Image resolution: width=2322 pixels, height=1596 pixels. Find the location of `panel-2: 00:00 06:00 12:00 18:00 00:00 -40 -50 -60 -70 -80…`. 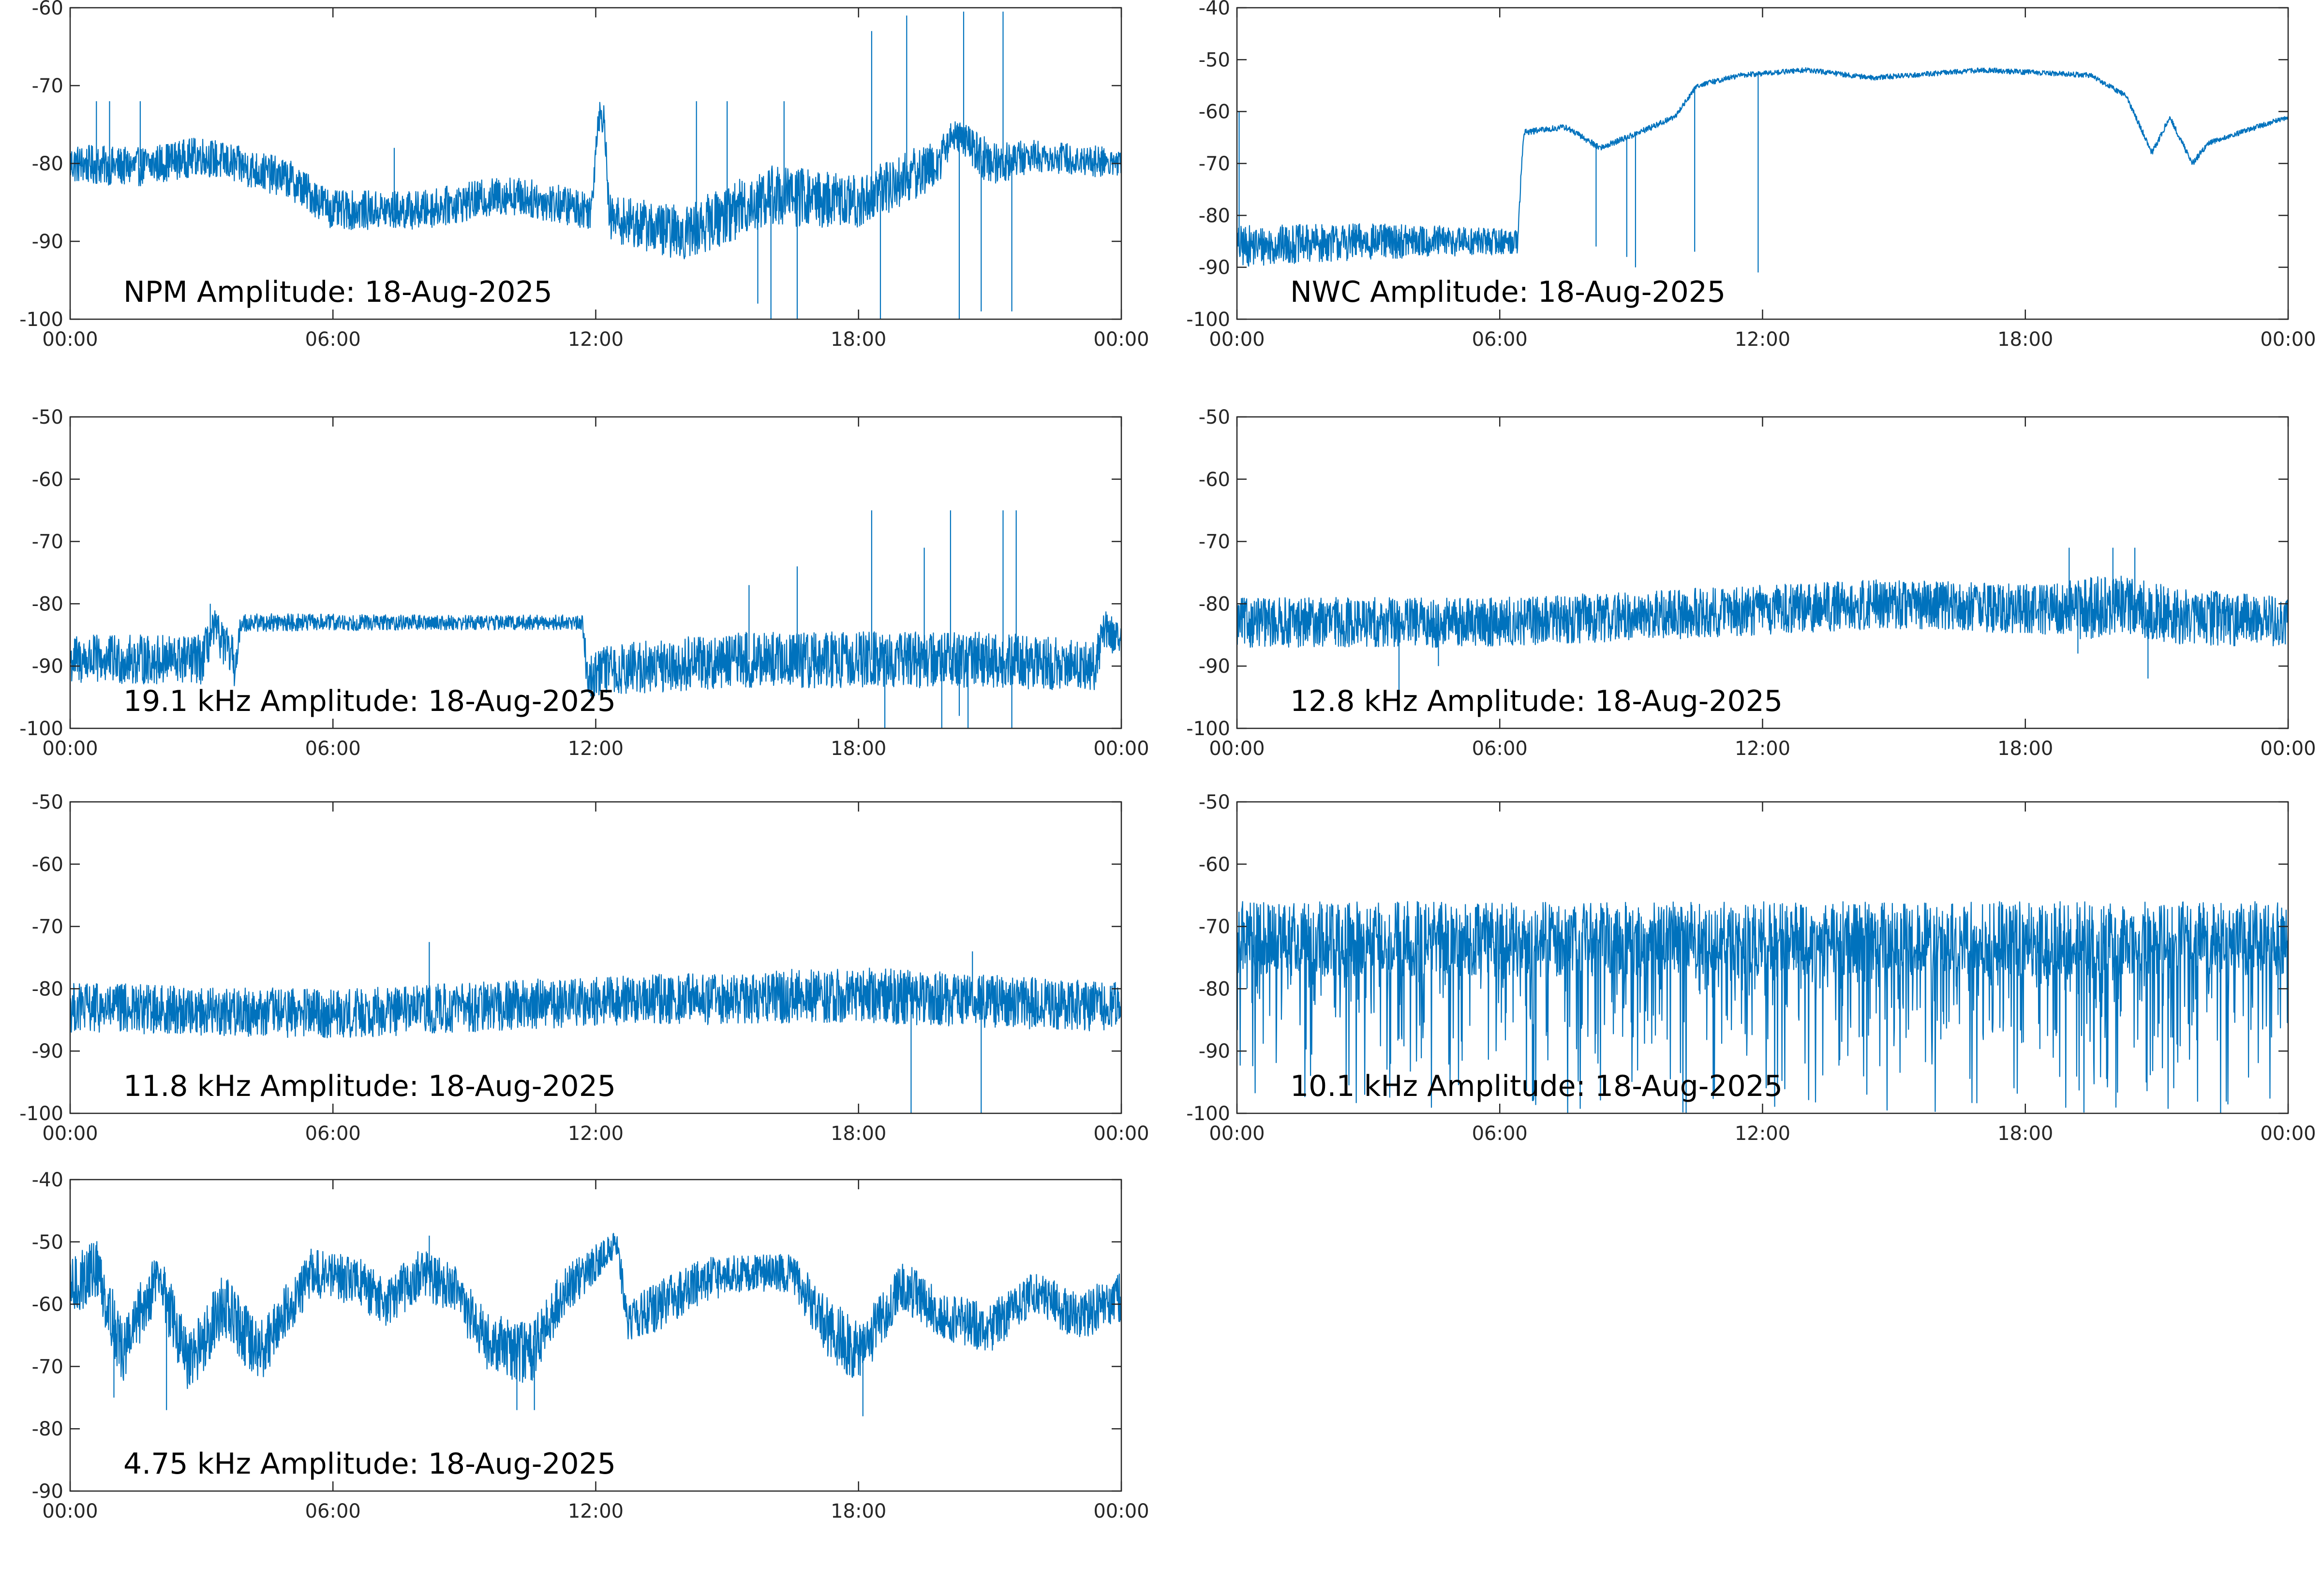

panel-2: 00:00 06:00 12:00 18:00 00:00 -40 -50 -60 -70 -80… is located at coordinates (1751, 175).